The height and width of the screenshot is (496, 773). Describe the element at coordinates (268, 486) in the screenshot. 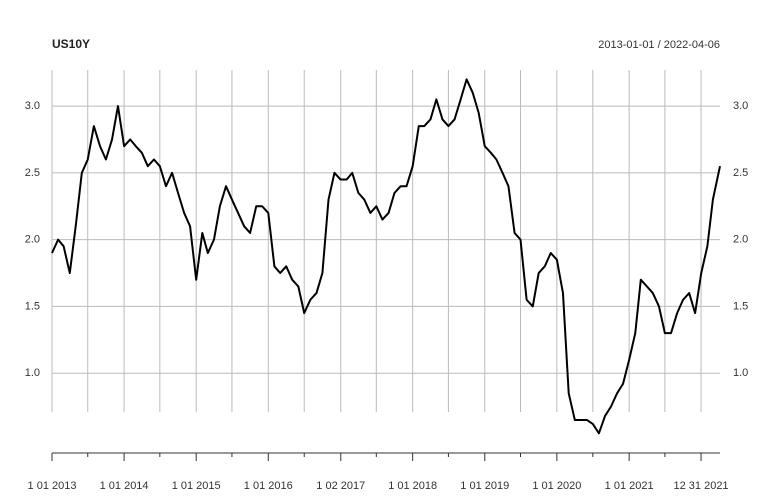

I see `x-tick-label: 1 01 2016` at that location.